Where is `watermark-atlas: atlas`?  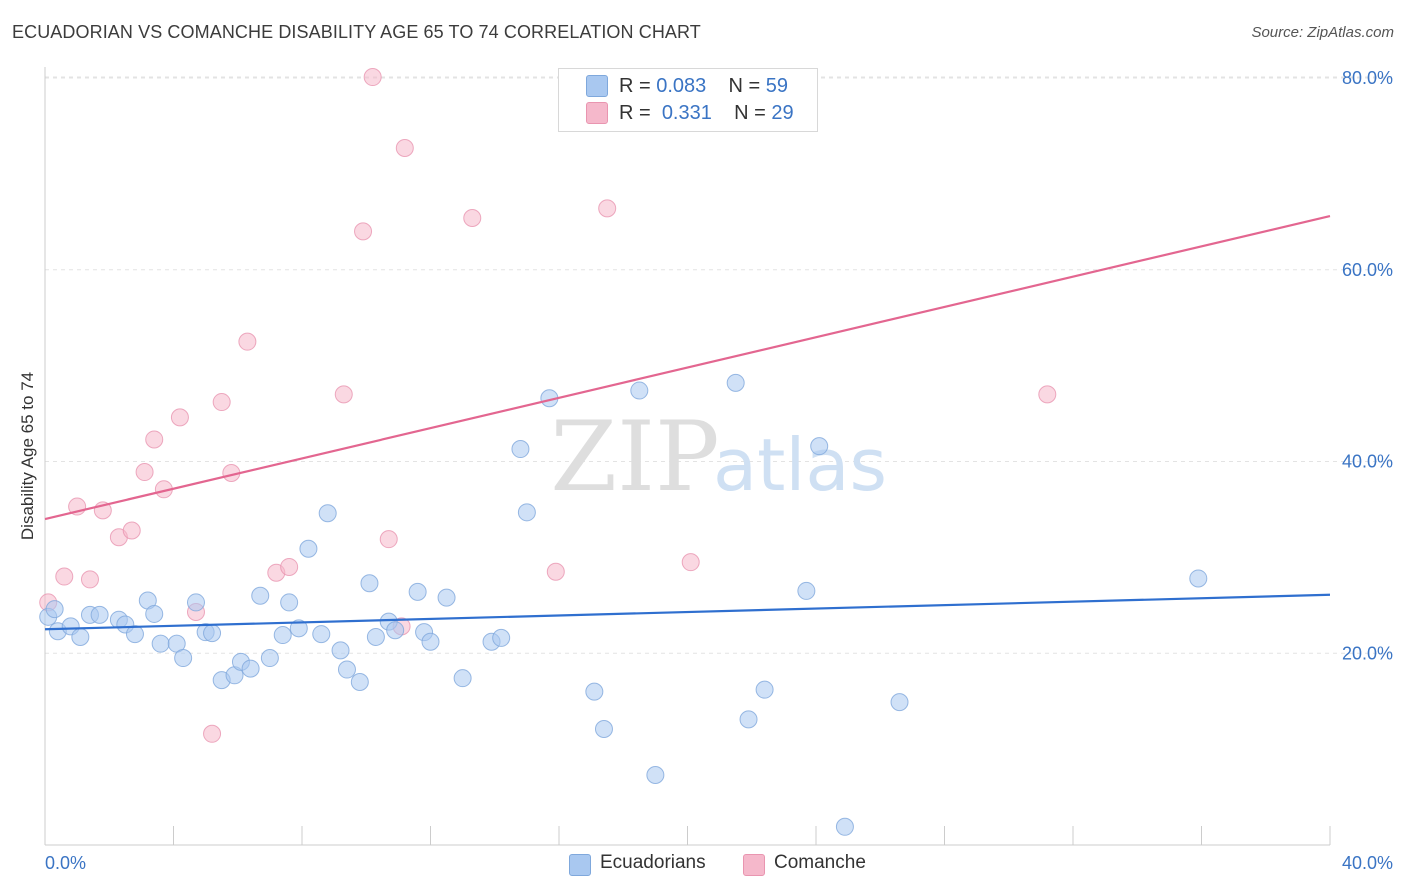
watermark-atlas: atlas is located at coordinates (800, 465).